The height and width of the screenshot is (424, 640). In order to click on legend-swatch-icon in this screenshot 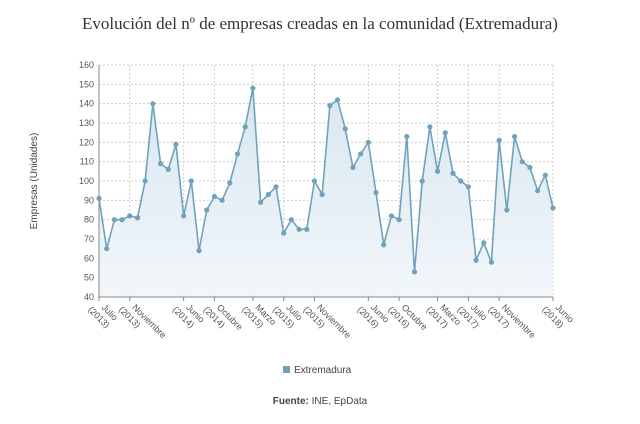, I will do `click(286, 369)`.